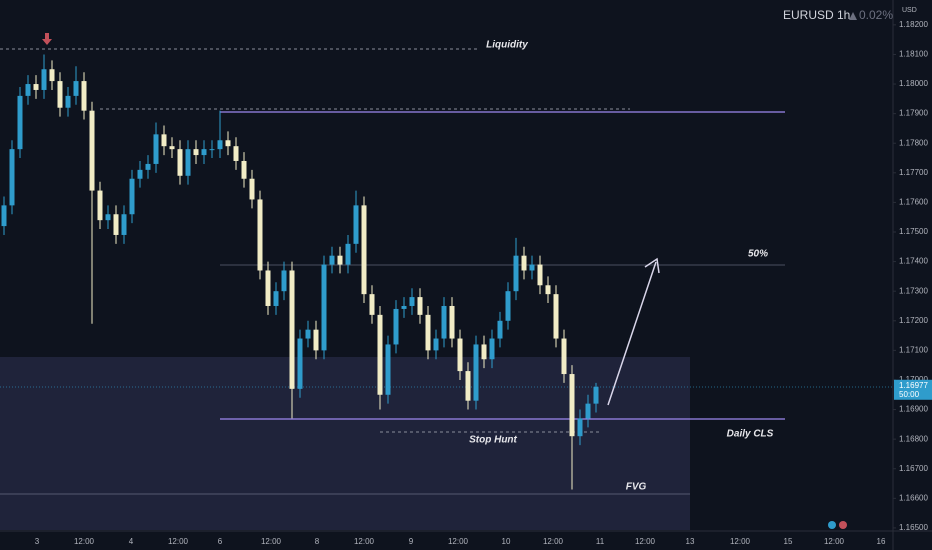 The image size is (932, 550). Describe the element at coordinates (913, 527) in the screenshot. I see `y-tick-label: 1.16500` at that location.